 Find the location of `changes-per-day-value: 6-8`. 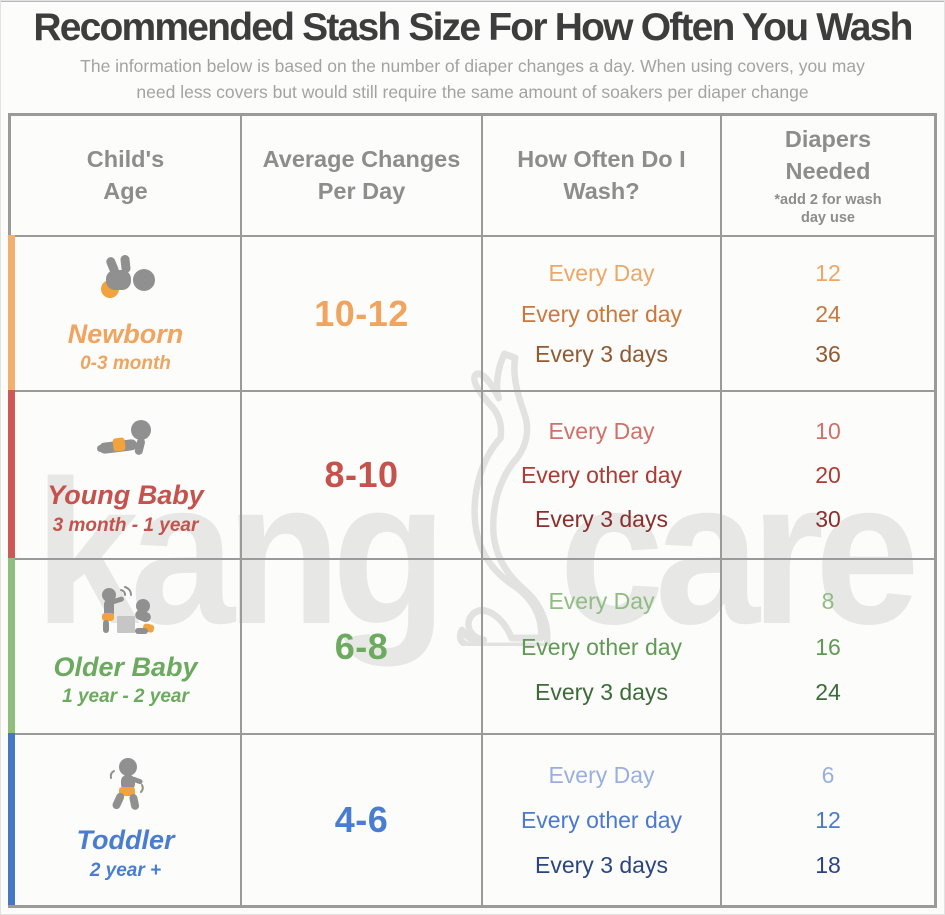

changes-per-day-value: 6-8 is located at coordinates (361, 646).